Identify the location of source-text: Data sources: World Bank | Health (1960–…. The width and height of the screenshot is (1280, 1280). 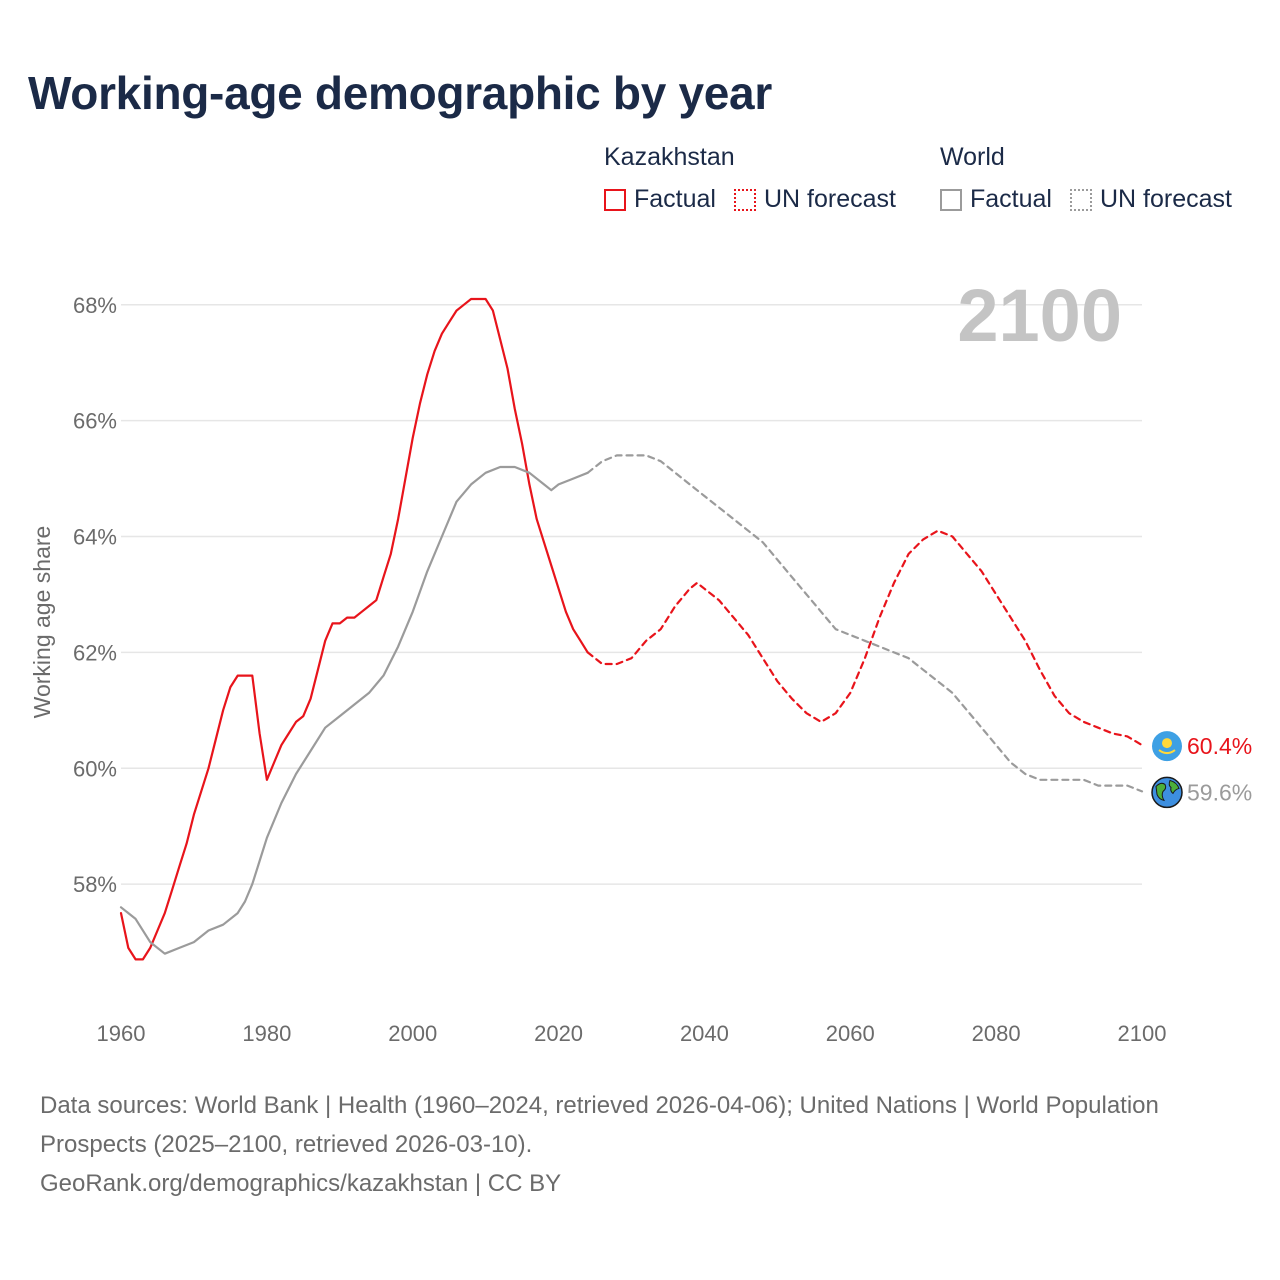
(599, 1125).